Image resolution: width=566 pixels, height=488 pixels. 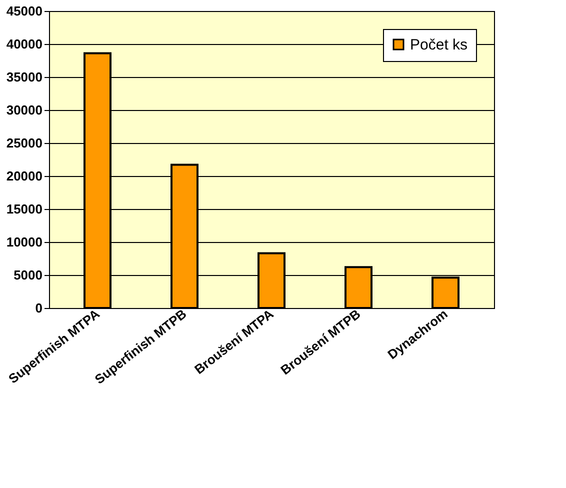 I want to click on y-tick-label: 0, so click(x=38, y=308).